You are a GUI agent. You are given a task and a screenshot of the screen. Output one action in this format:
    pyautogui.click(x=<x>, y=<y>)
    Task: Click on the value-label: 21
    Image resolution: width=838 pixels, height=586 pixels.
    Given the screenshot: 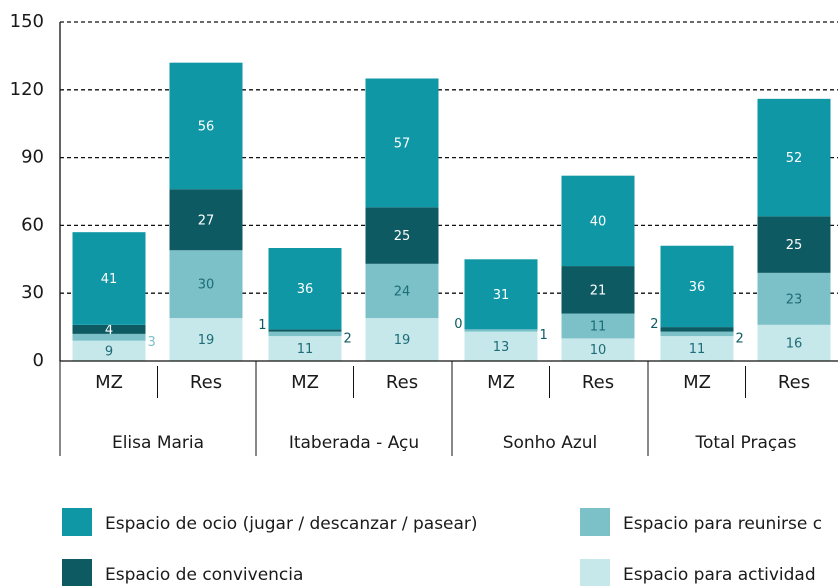 What is the action you would take?
    pyautogui.click(x=598, y=290)
    